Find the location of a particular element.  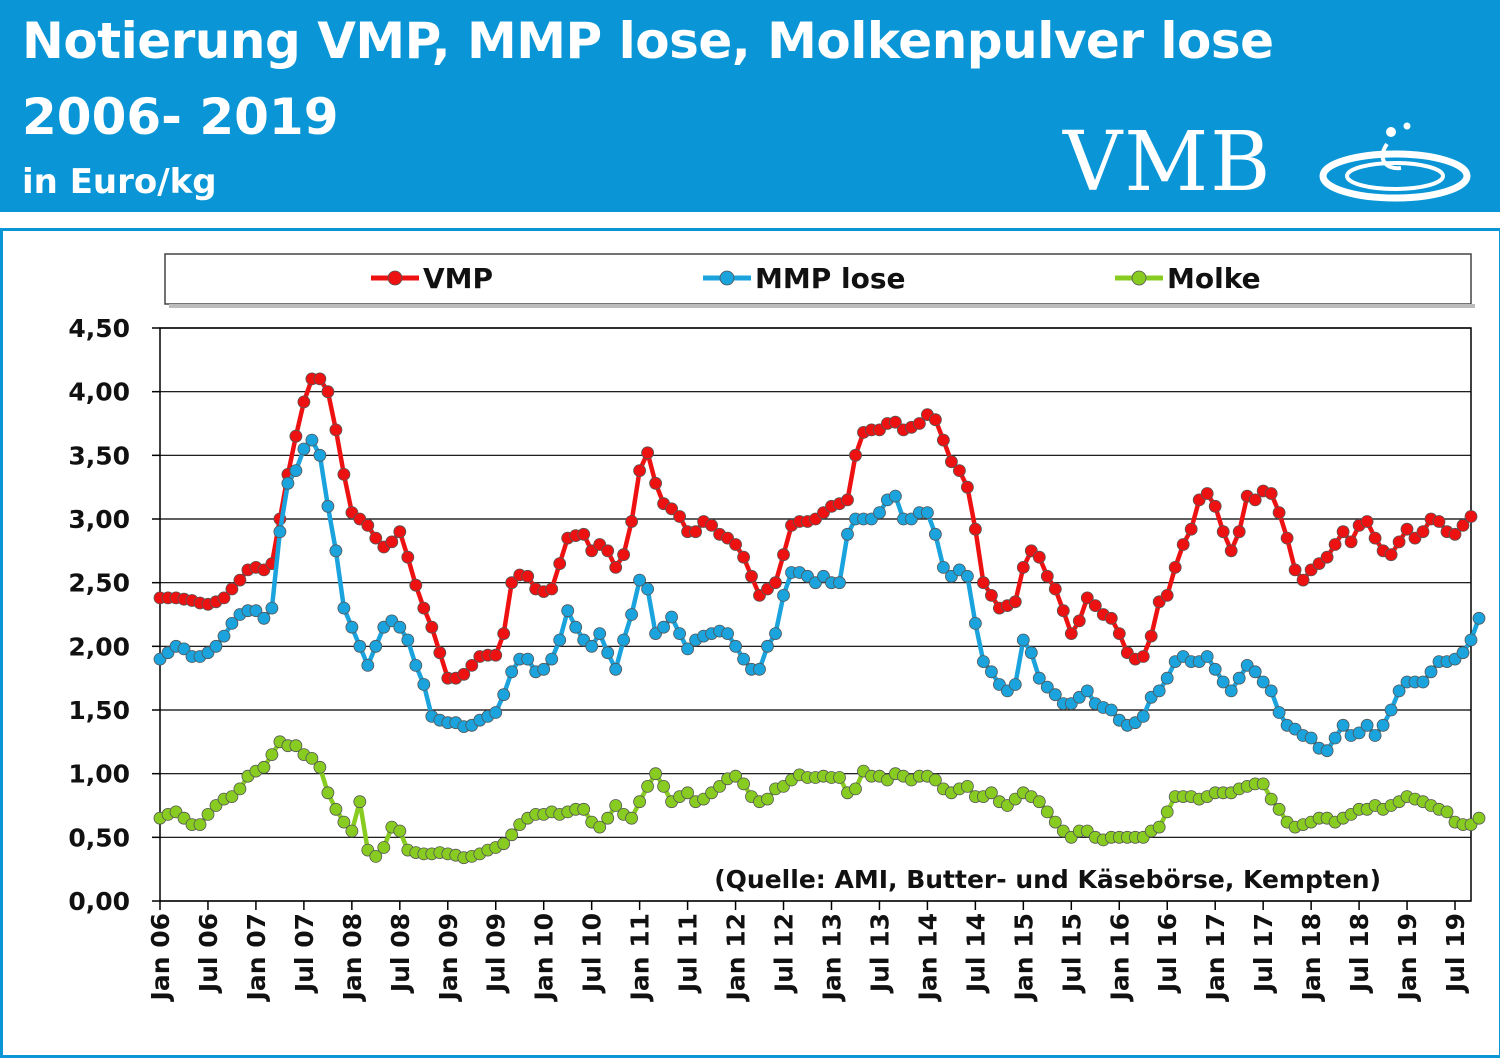

x-tick-label: Jul 18 is located at coordinates (1359, 953).